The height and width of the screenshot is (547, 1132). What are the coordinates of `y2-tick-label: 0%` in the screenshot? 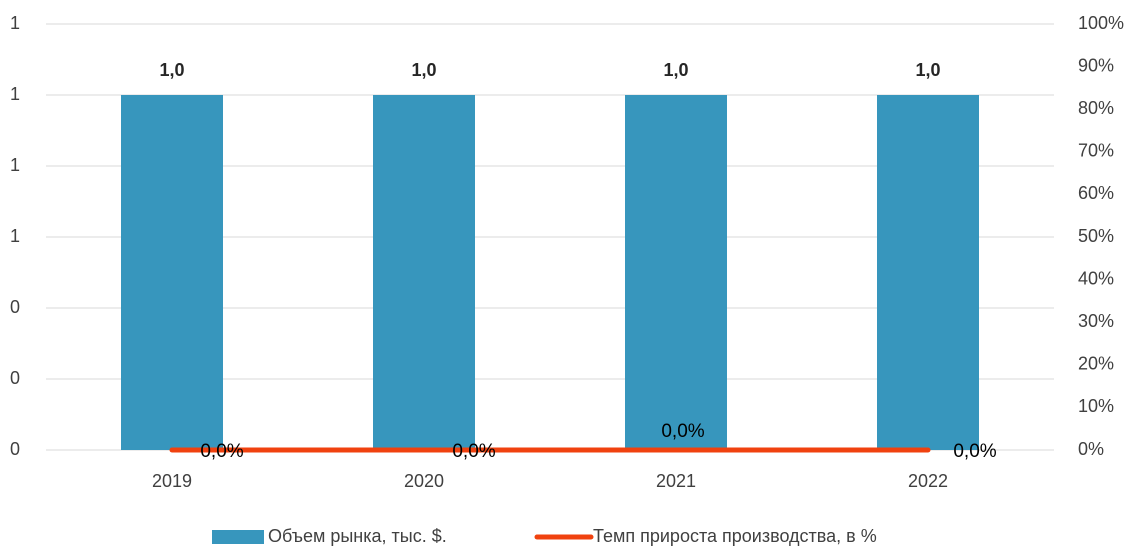 It's located at (1091, 449).